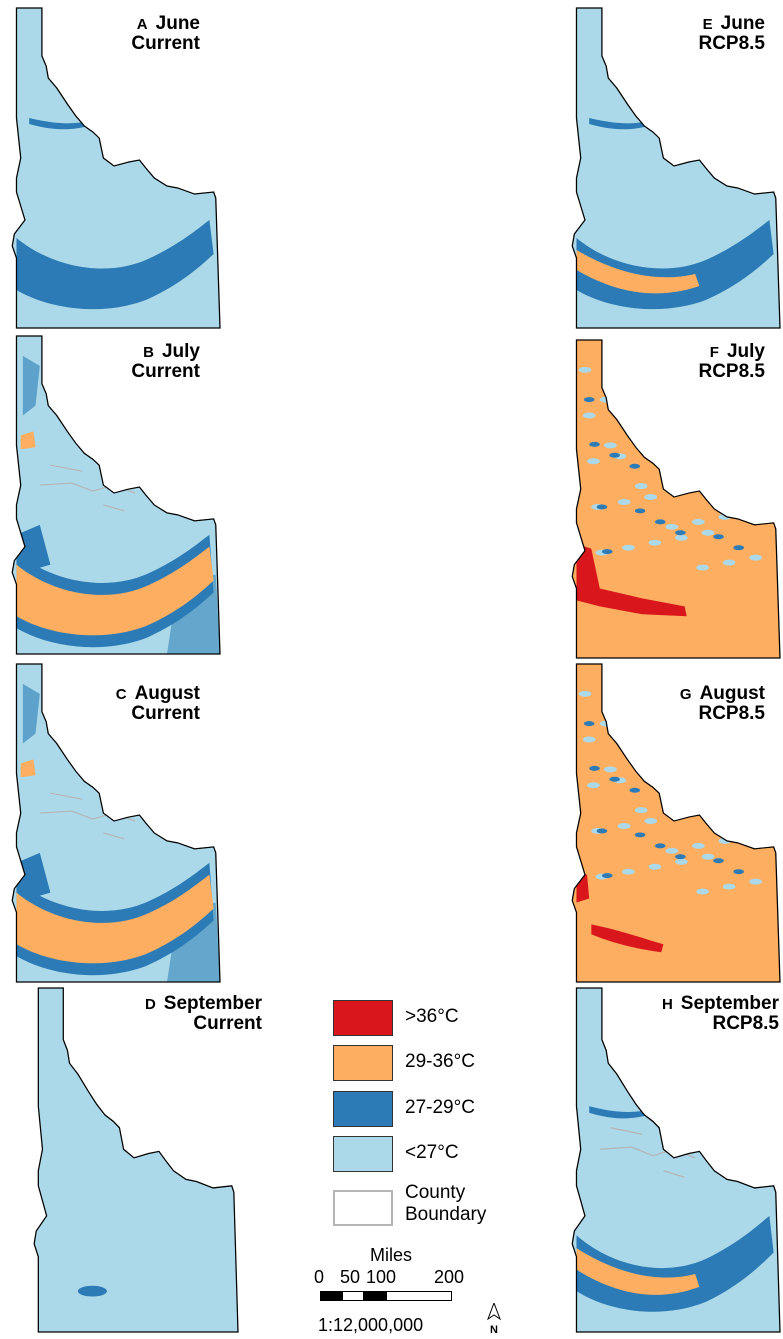  Describe the element at coordinates (446, 1214) in the screenshot. I see `legend-county-line2: Boundary` at that location.